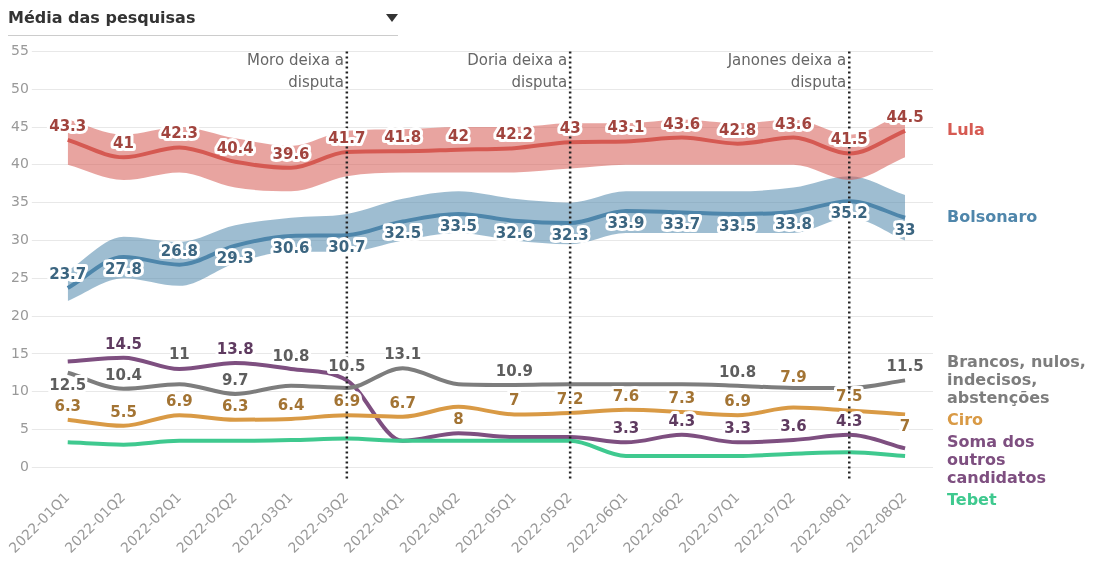 Image resolution: width=1111 pixels, height=579 pixels. Describe the element at coordinates (19, 352) in the screenshot. I see `y-tick-label: 15` at that location.